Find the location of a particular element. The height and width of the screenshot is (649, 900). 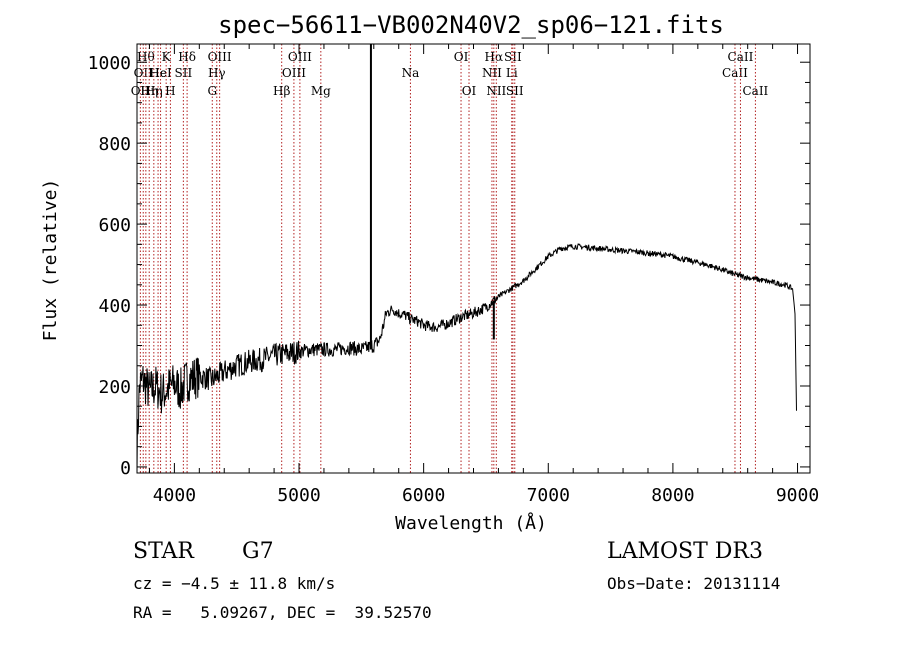

redshift-readout: cz = −4.5 ± 11.8 km/s is located at coordinates (234, 583).